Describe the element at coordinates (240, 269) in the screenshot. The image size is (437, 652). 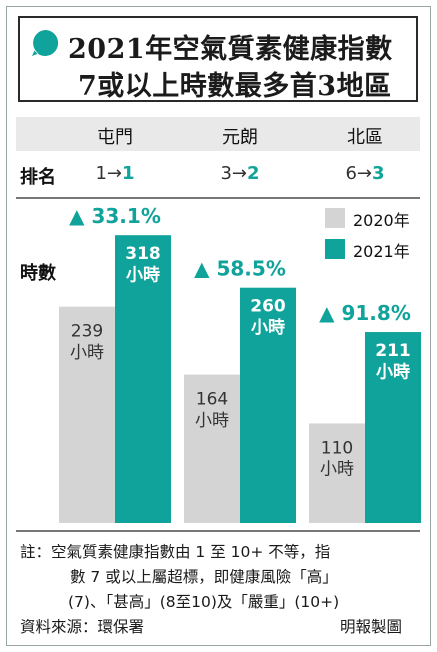
I see `change-label-1: ▲ 58.5%` at that location.